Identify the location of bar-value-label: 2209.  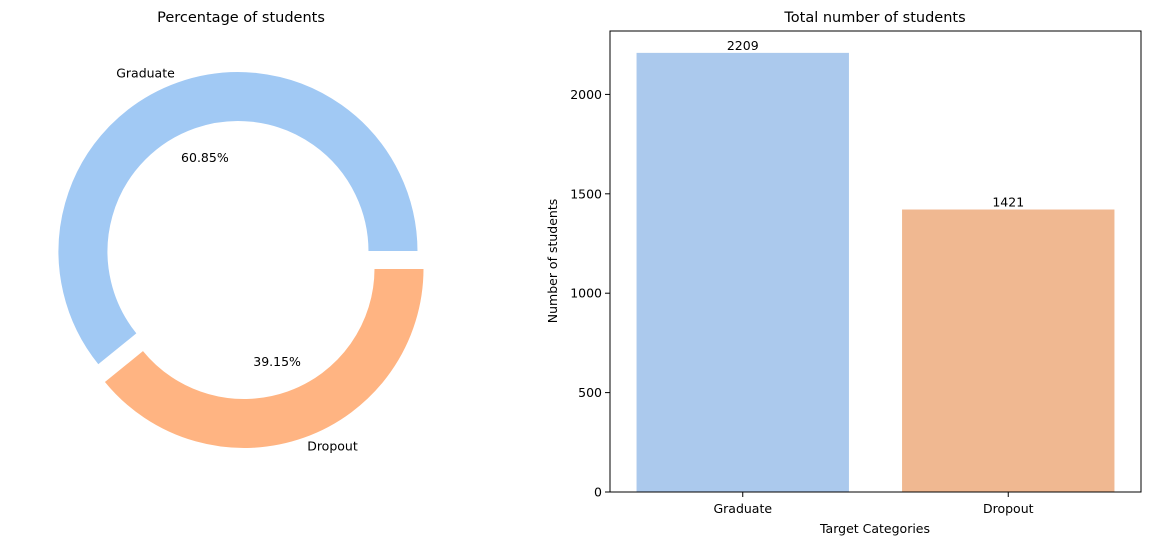
(743, 45).